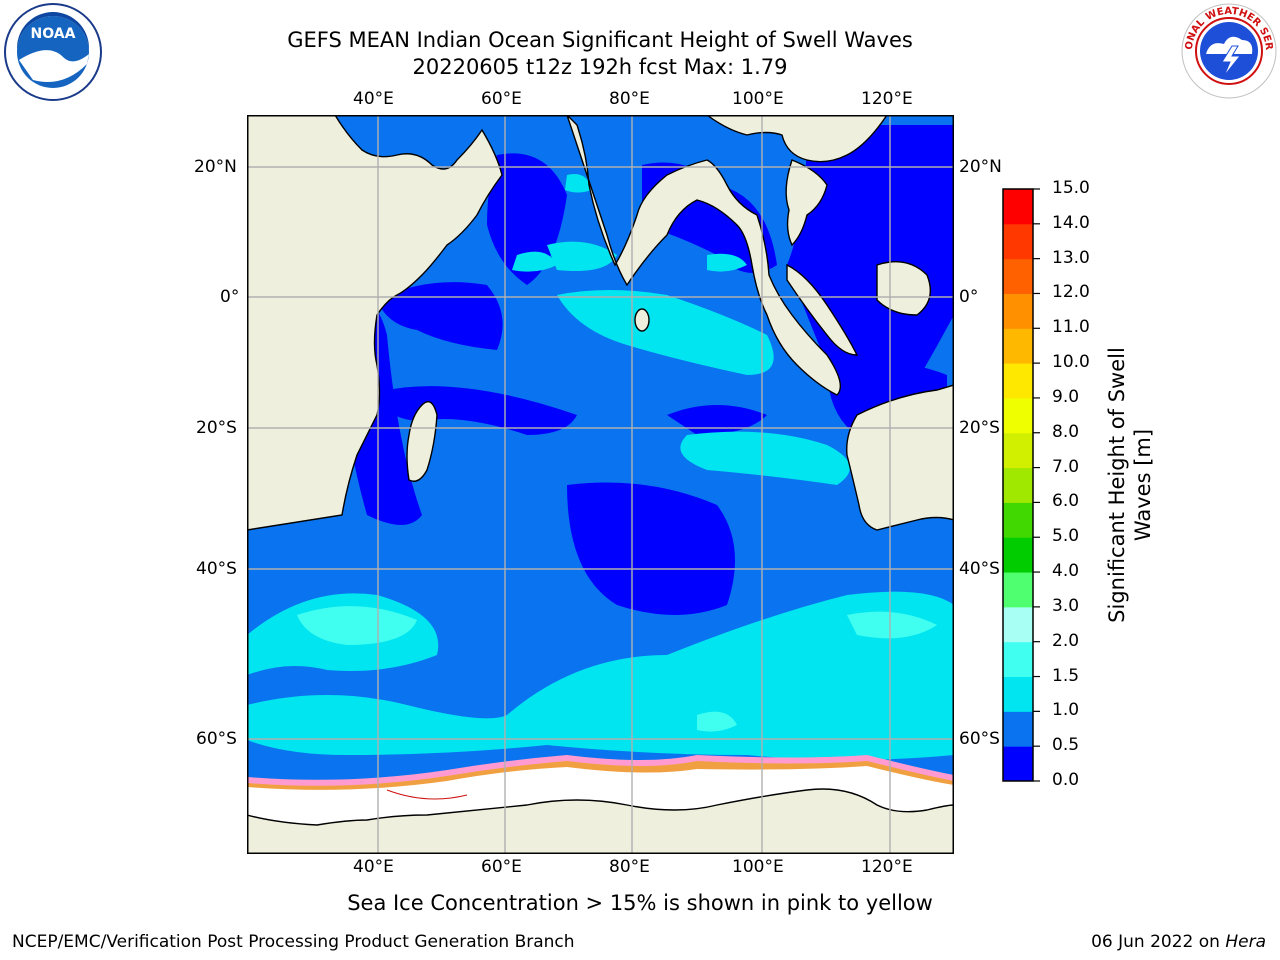 This screenshot has width=1280, height=960. Describe the element at coordinates (216, 739) in the screenshot. I see `lat-label-left: 60°S` at that location.